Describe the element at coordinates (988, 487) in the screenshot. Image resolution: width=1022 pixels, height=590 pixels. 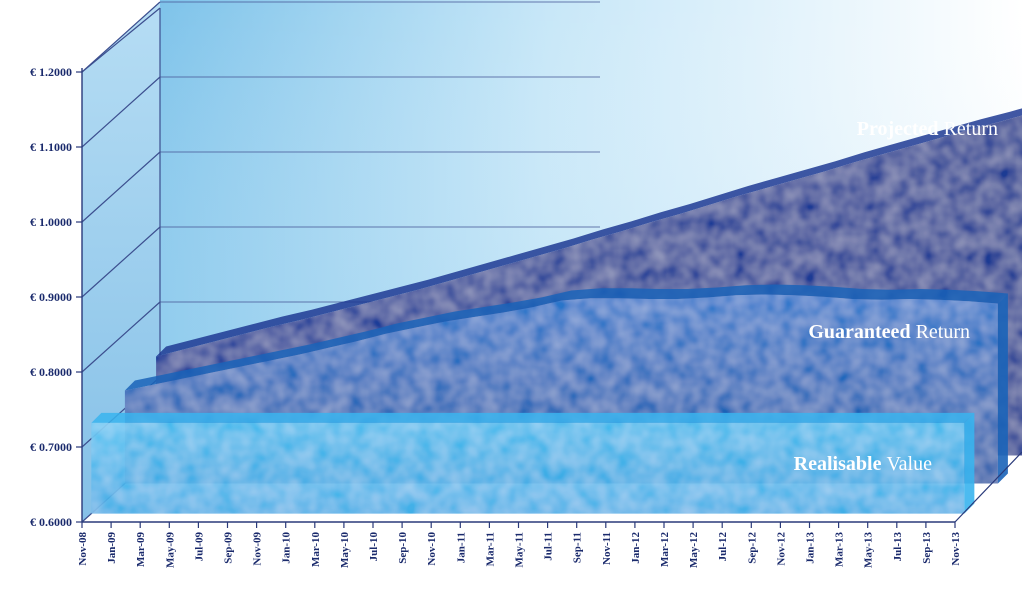
I see `floor-edge` at that location.